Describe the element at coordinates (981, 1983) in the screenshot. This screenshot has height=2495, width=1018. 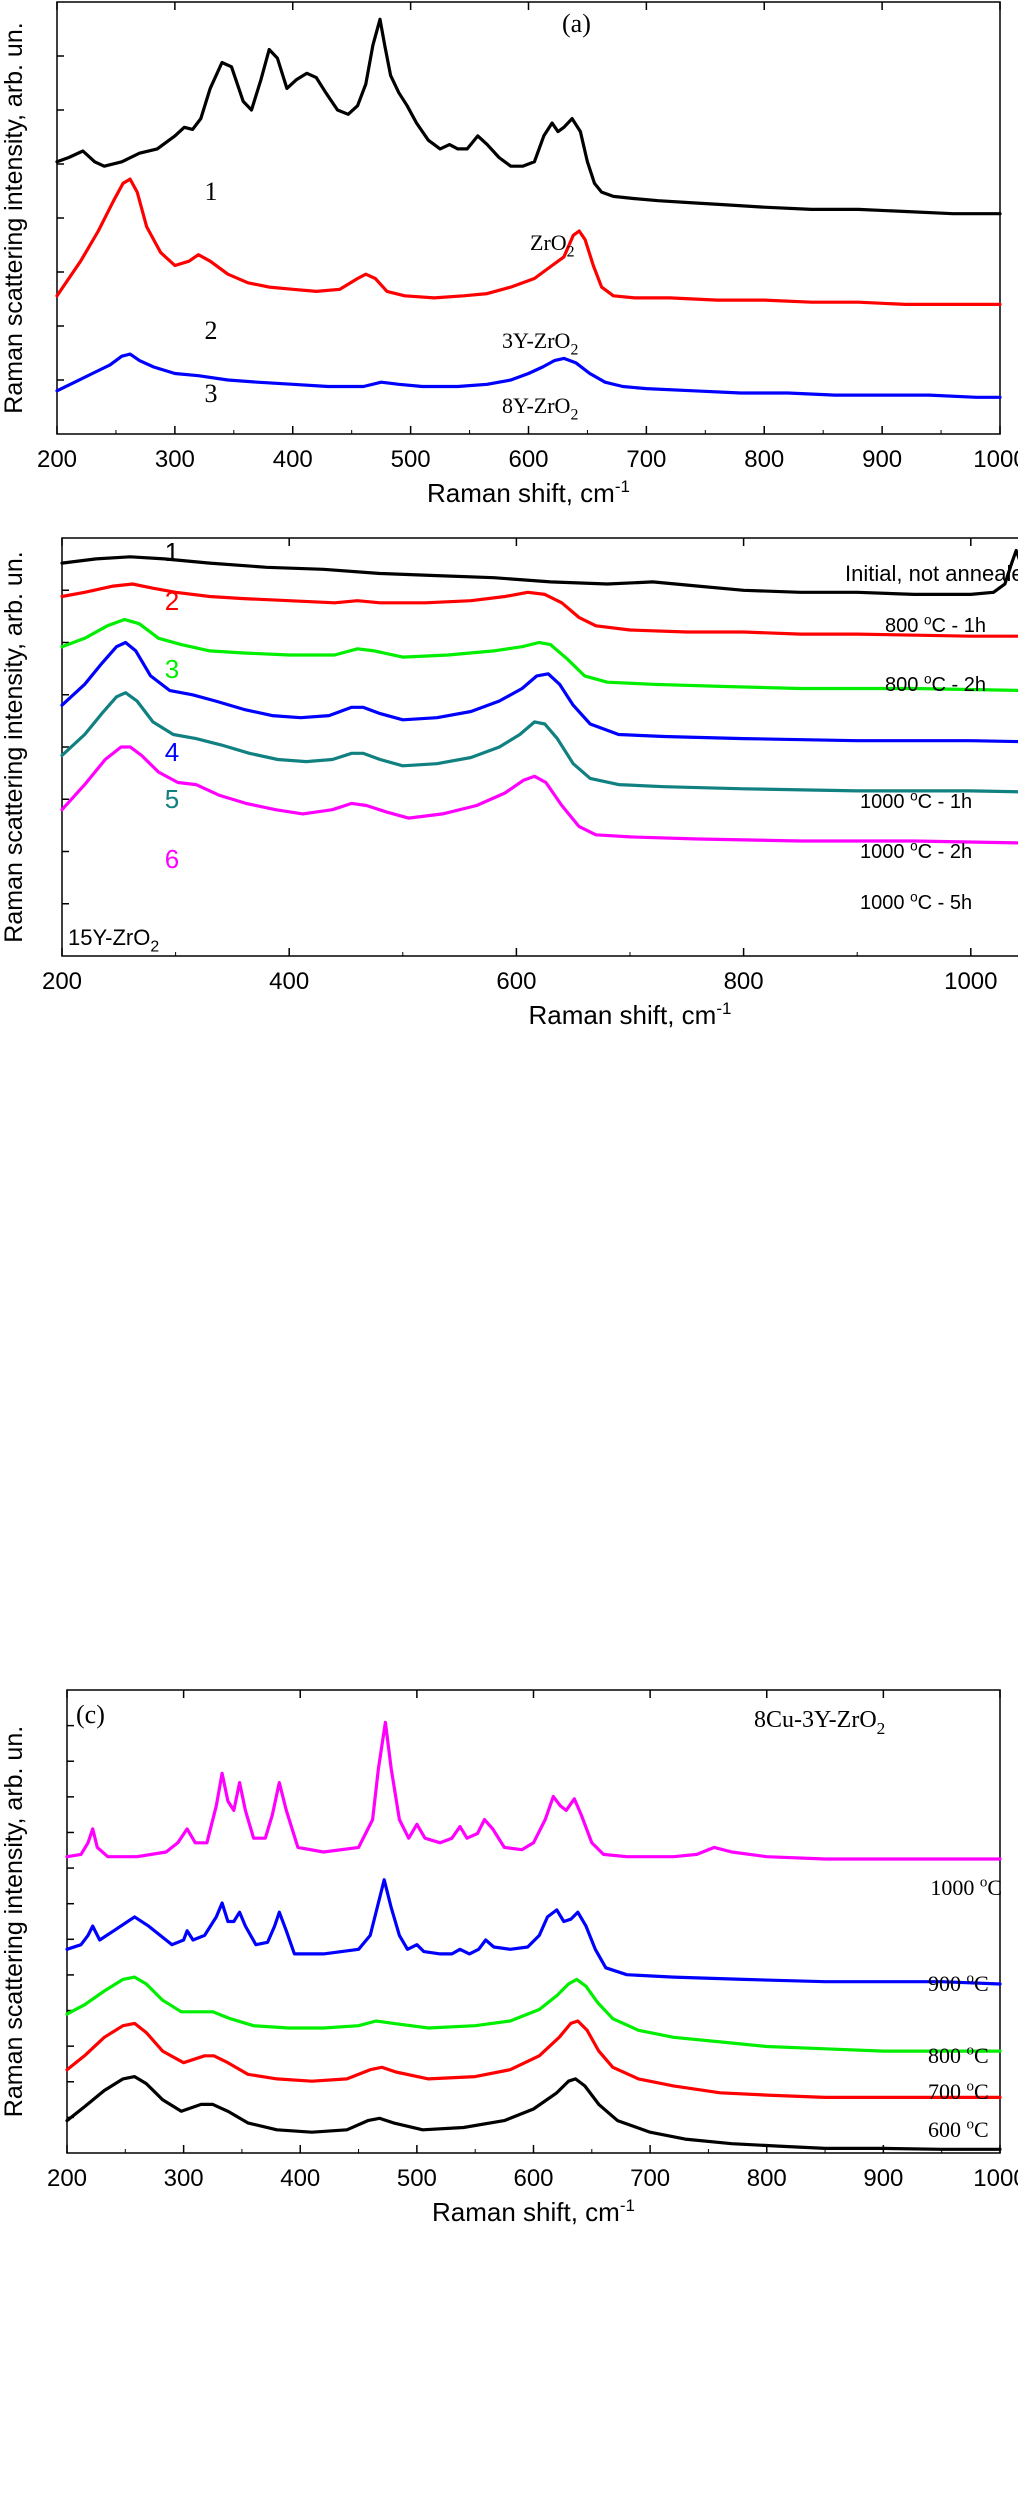
I see `panel-c-series-2-label-post: C` at that location.